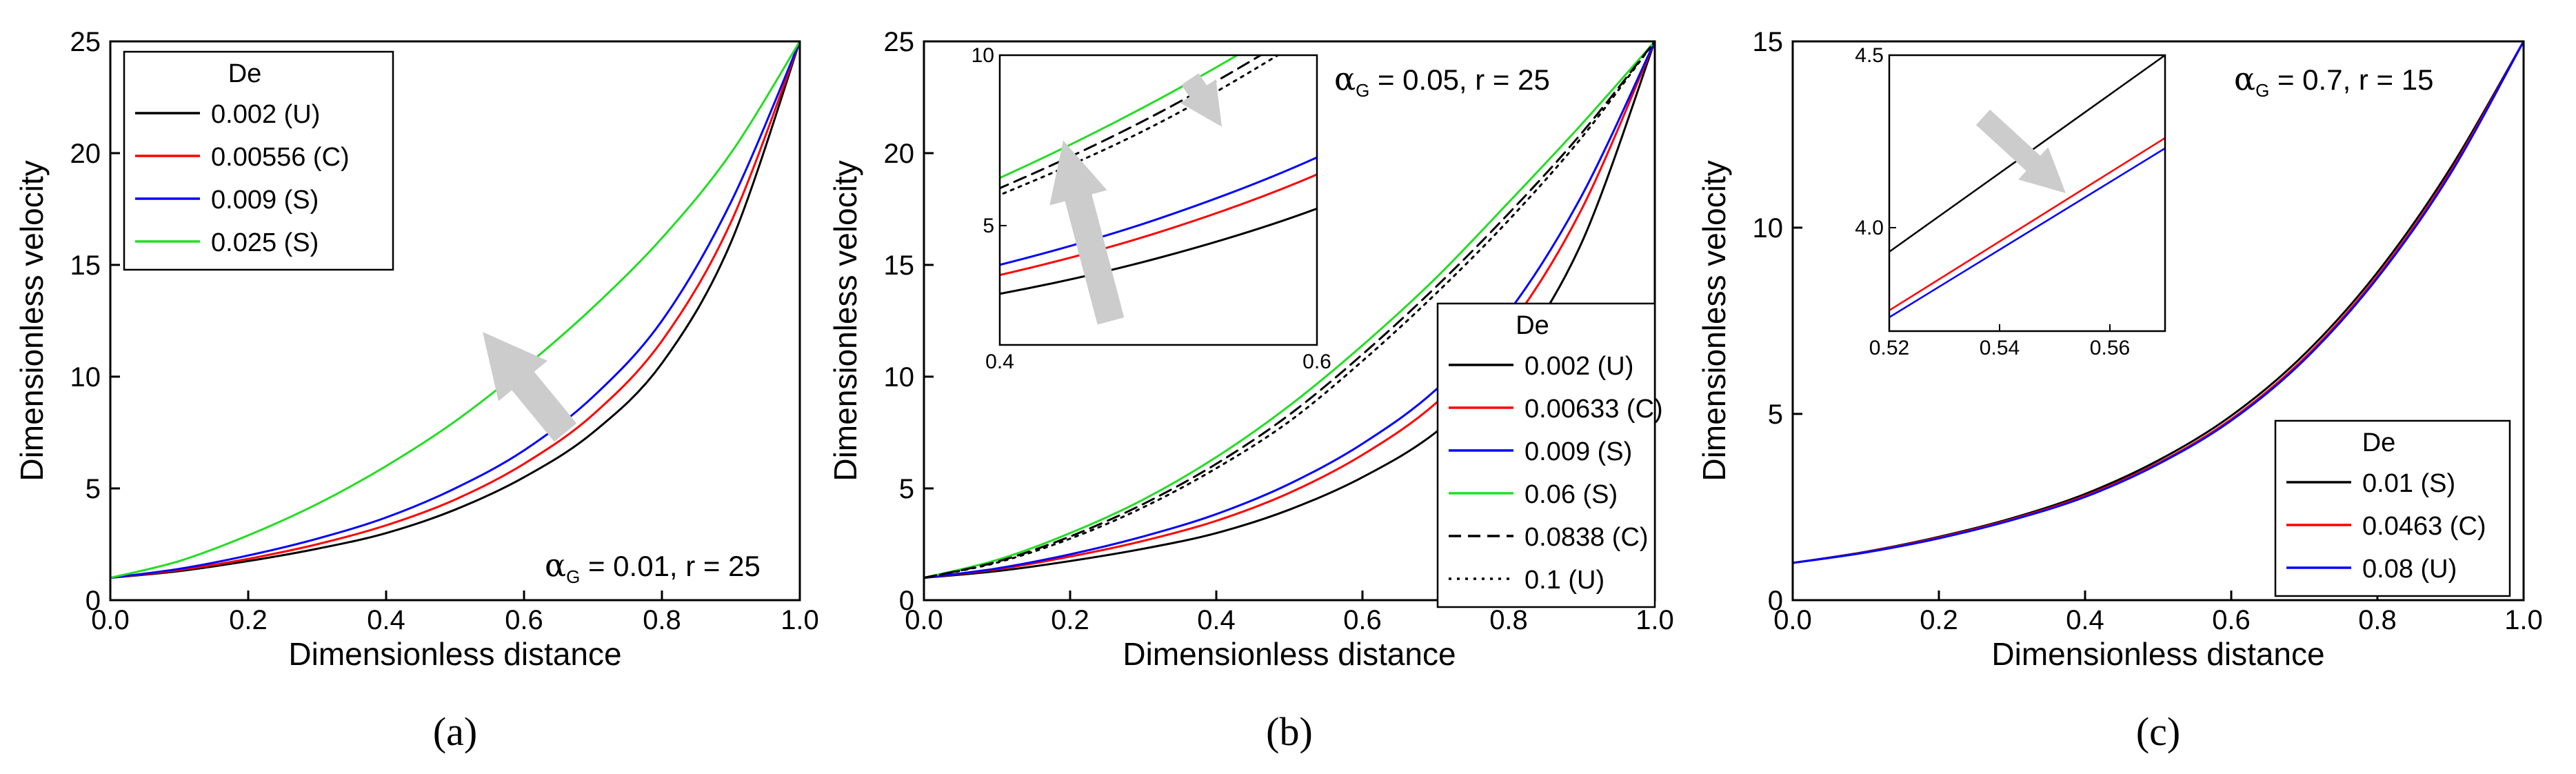  What do you see at coordinates (899, 42) in the screenshot?
I see `y-tick-label: 25` at bounding box center [899, 42].